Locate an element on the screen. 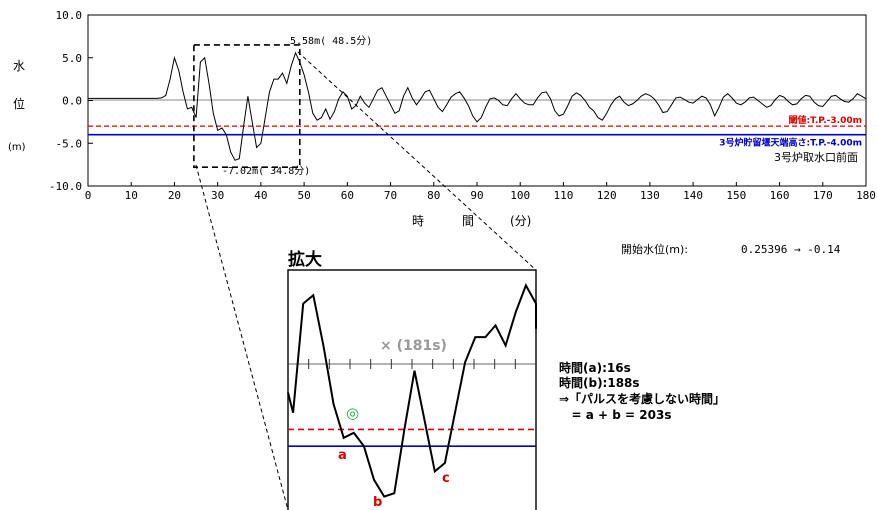  x-tick-label: 50 is located at coordinates (303, 195).